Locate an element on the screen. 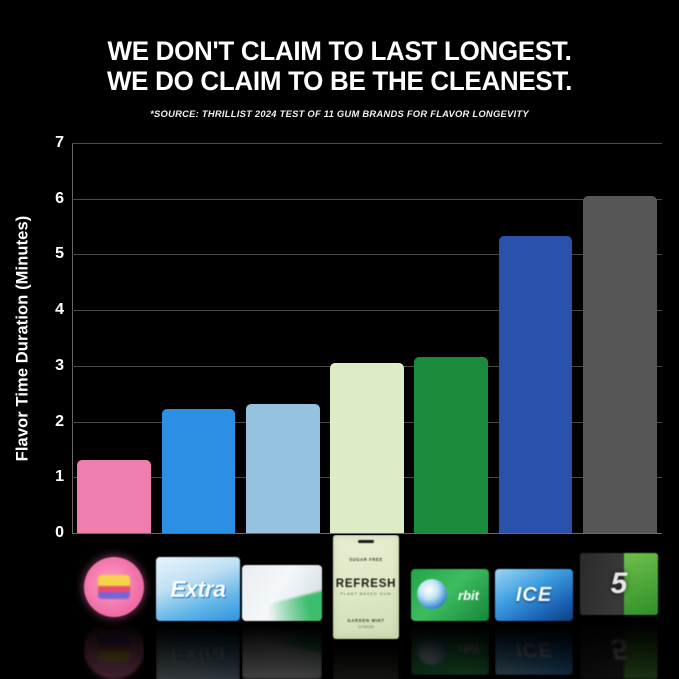 This screenshot has height=679, width=679. y-tick-4: 4 is located at coordinates (59, 310).